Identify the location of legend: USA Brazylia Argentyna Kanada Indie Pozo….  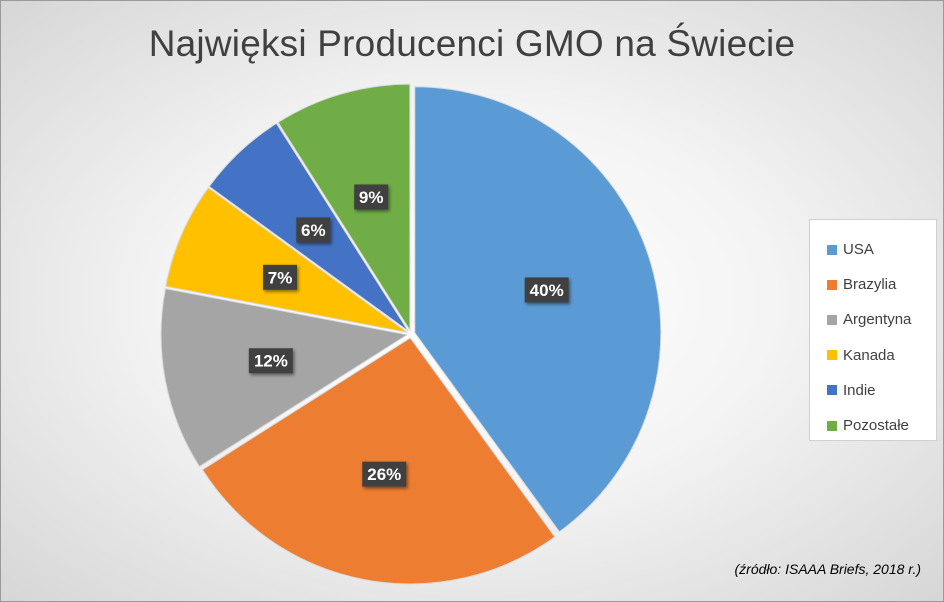
(873, 330).